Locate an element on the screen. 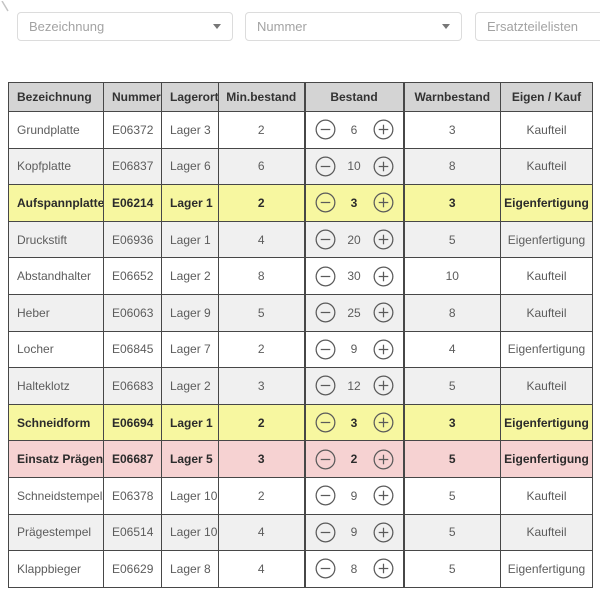 The width and height of the screenshot is (600, 600). bezeichnung-filter-dropdown: Bezeichnung is located at coordinates (125, 26).